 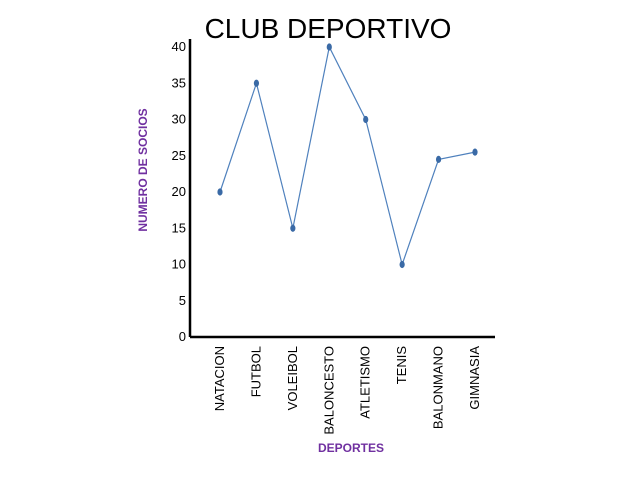 What do you see at coordinates (182, 336) in the screenshot?
I see `y-tick-label: 0` at bounding box center [182, 336].